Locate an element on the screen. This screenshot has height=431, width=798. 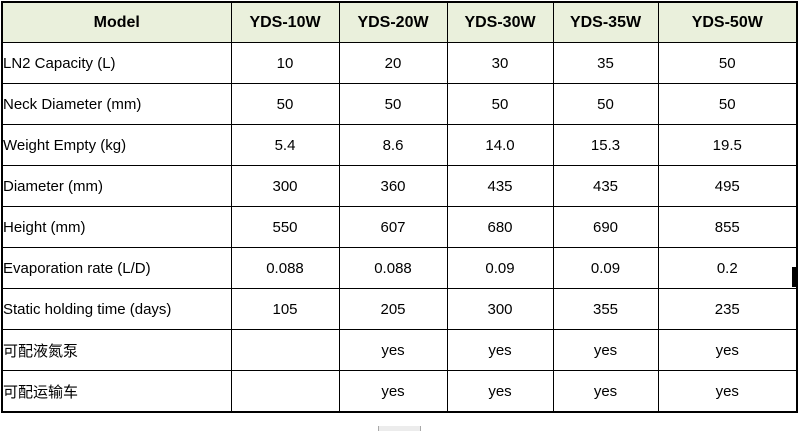
cell-value: 205 is located at coordinates (393, 309).